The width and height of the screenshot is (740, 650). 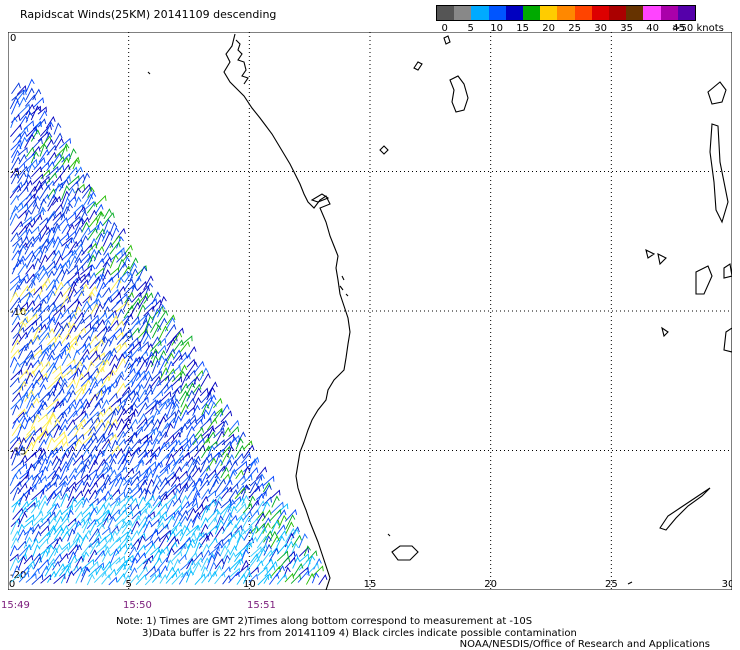 What do you see at coordinates (13, 38) in the screenshot?
I see `y-tick-label: 0` at bounding box center [13, 38].